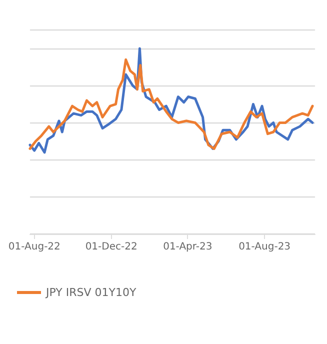 The image size is (327, 344). What do you see at coordinates (187, 247) in the screenshot?
I see `x-tick-label: 01-Apr-23` at bounding box center [187, 247].